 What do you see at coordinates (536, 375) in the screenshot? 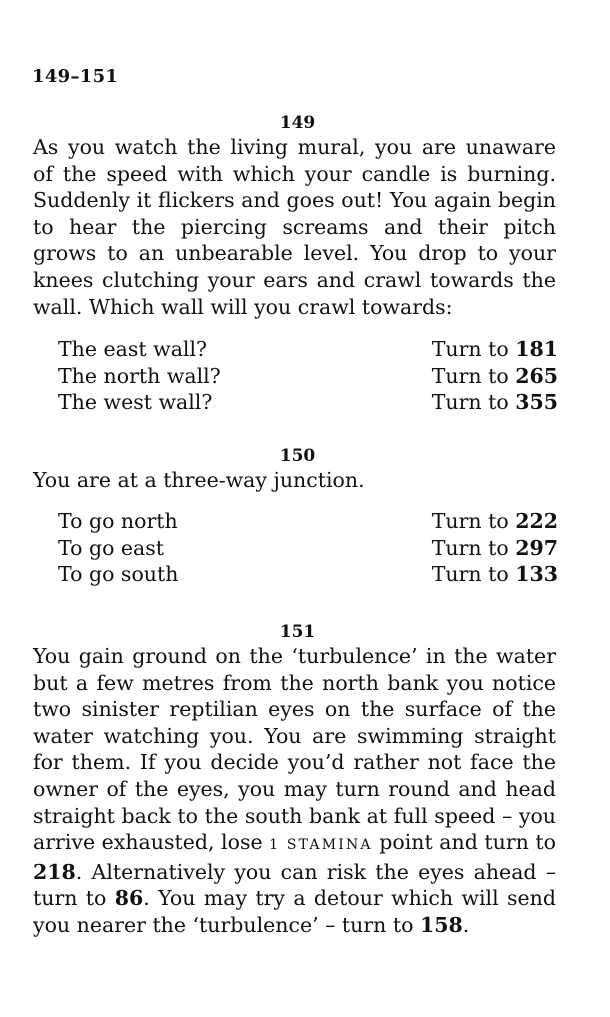
I see `turn-number: 265` at bounding box center [536, 375].